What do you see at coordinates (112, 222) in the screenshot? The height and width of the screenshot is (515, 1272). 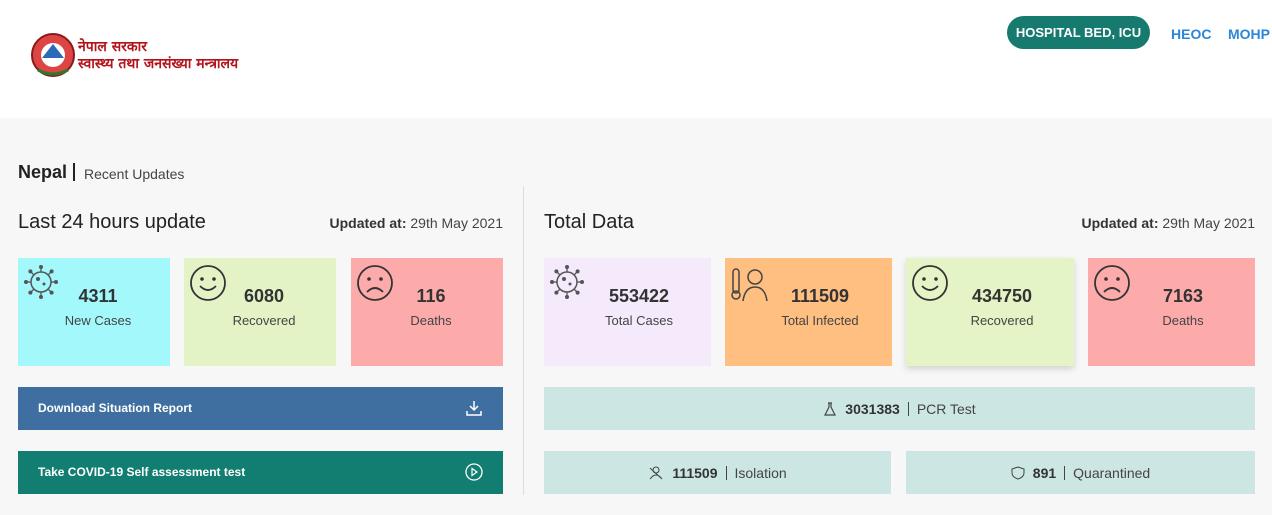 I see `section-title: Last 24 hours update` at bounding box center [112, 222].